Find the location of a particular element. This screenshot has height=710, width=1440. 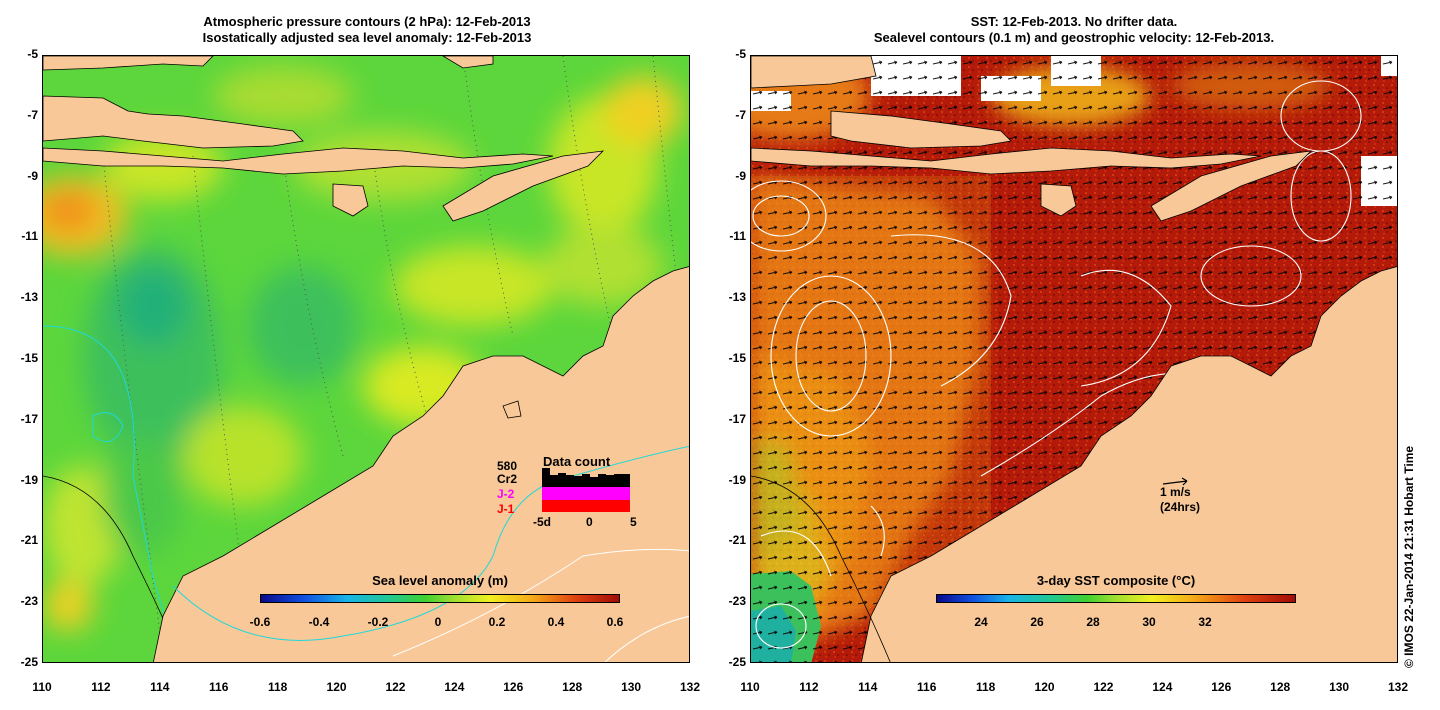

sla-tick: -0.6 is located at coordinates (260, 622).